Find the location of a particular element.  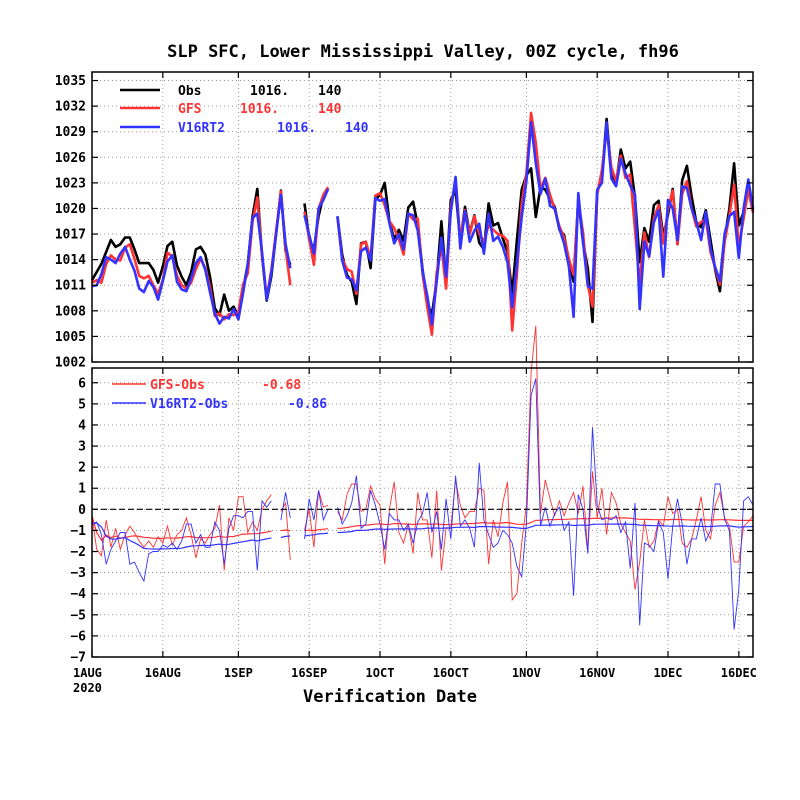

y-tick-label: −2 is located at coordinates (78, 552).